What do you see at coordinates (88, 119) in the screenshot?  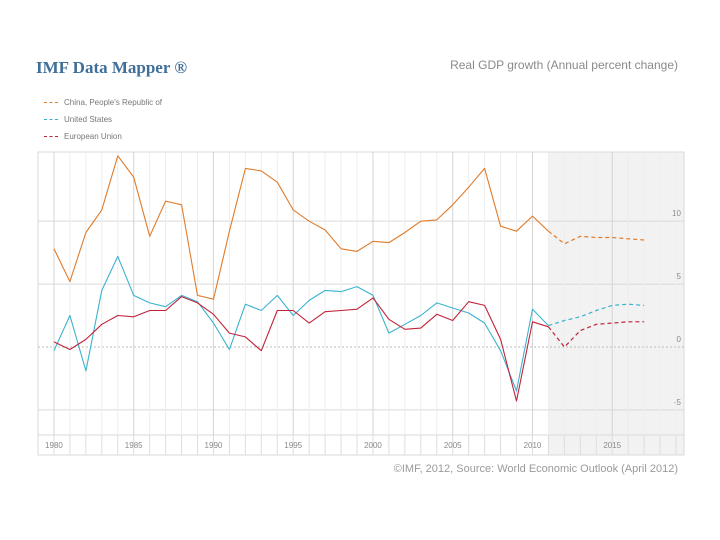 I see `legend-label-us: United States` at bounding box center [88, 119].